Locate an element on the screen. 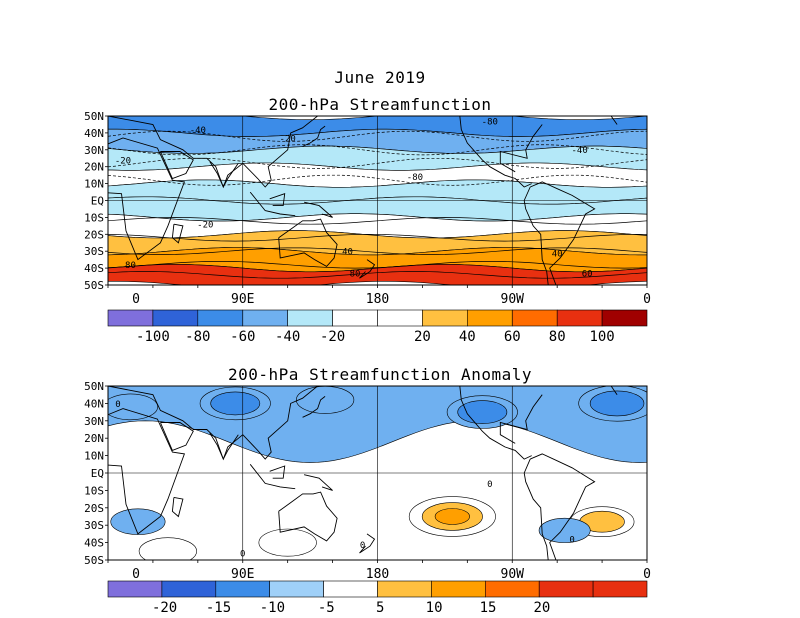 The width and height of the screenshot is (800, 618). colorbar-tick-label: 15 is located at coordinates (488, 608).